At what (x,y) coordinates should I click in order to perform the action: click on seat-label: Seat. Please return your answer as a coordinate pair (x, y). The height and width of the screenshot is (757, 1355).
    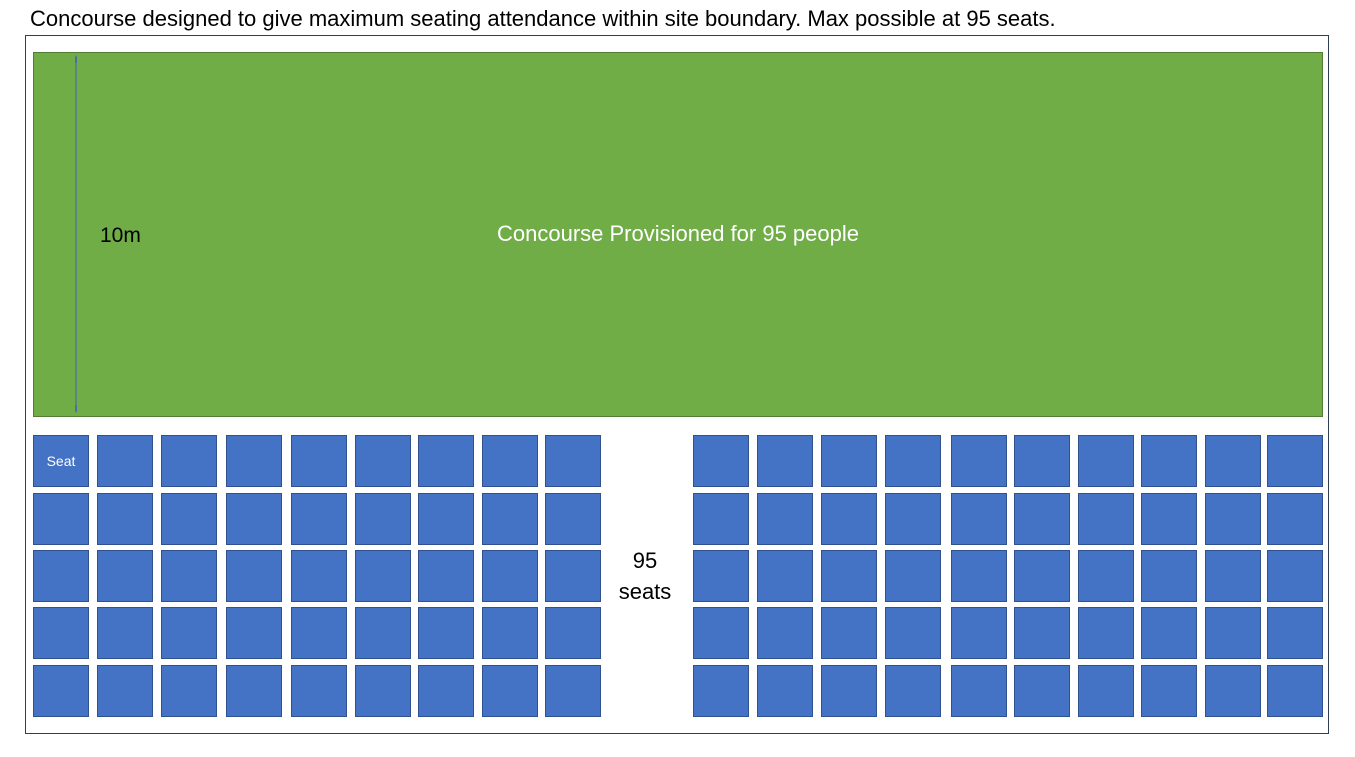
    Looking at the image, I should click on (61, 461).